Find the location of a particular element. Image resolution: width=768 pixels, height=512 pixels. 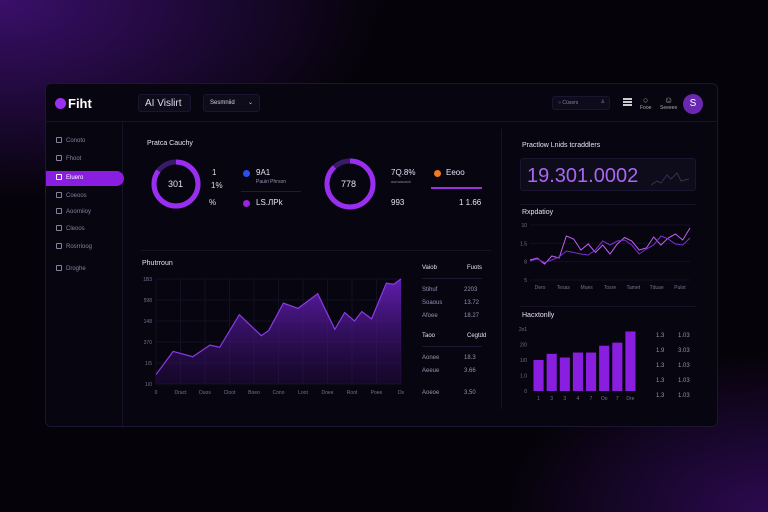

bar-chart: 2x1 2/0 1/0 1.0 0 1 3 3 4 7 Oo 7 Dre is located at coordinates (577, 364).